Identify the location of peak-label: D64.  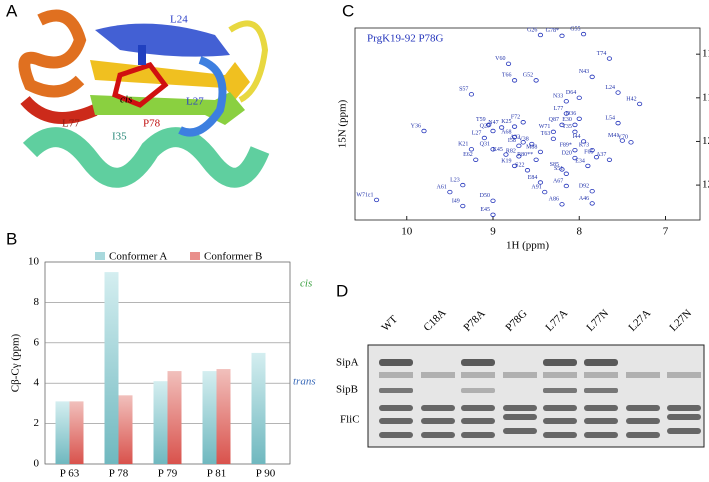
(571, 93).